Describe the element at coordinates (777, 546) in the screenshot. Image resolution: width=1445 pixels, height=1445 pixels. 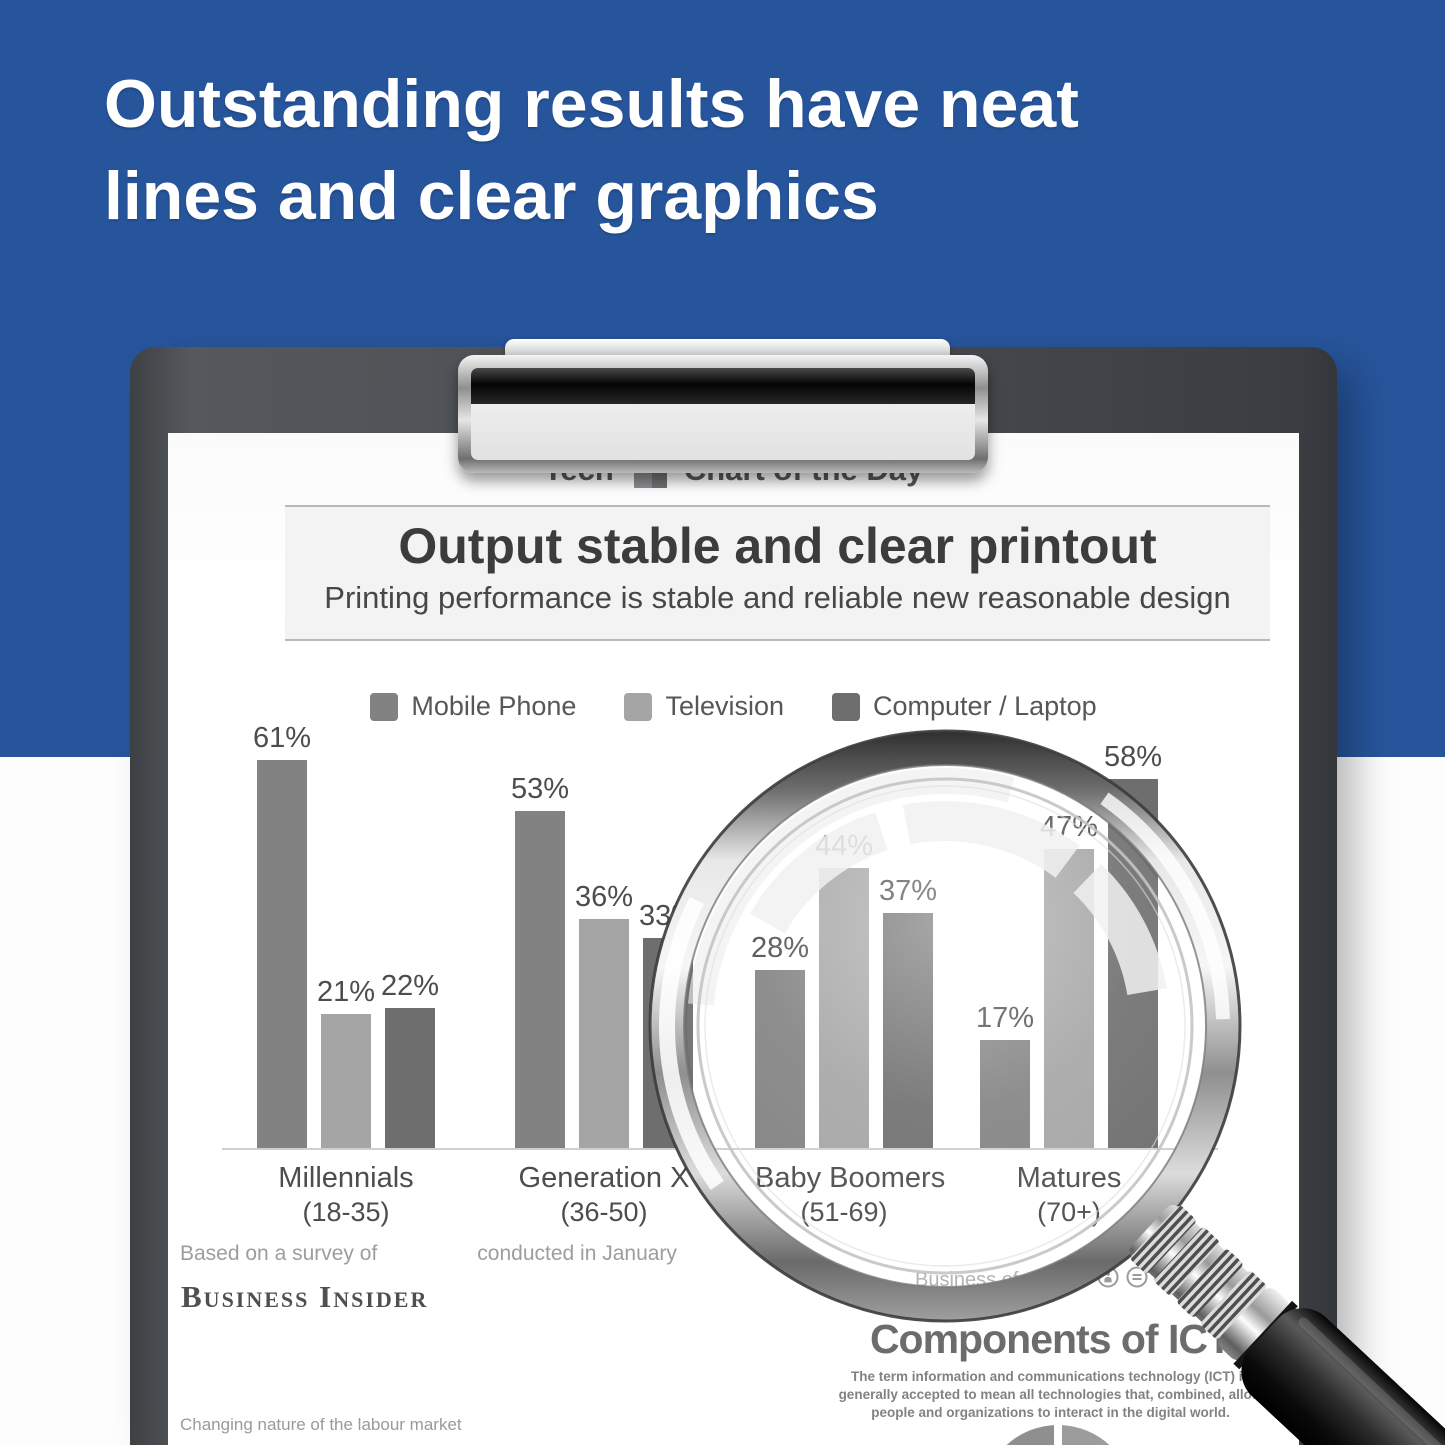
I see `chart-title: Output stable and clear printout` at that location.